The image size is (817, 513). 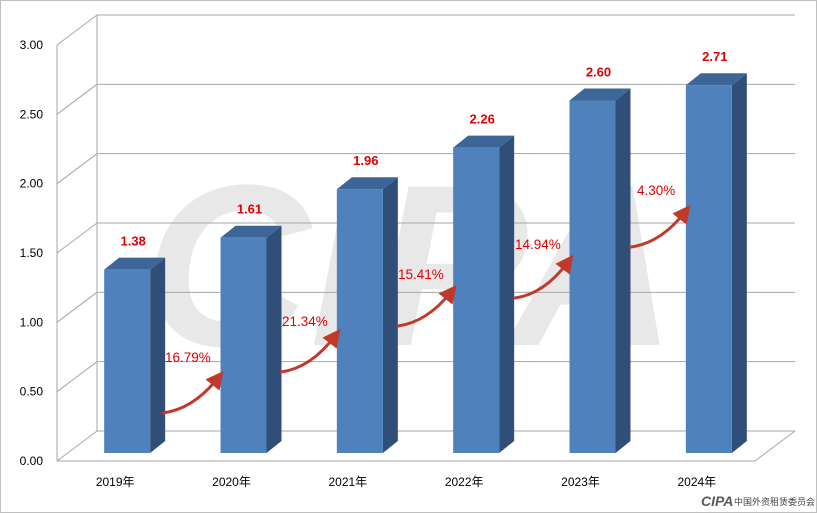 What do you see at coordinates (249, 209) in the screenshot?
I see `value-label: 1.61` at bounding box center [249, 209].